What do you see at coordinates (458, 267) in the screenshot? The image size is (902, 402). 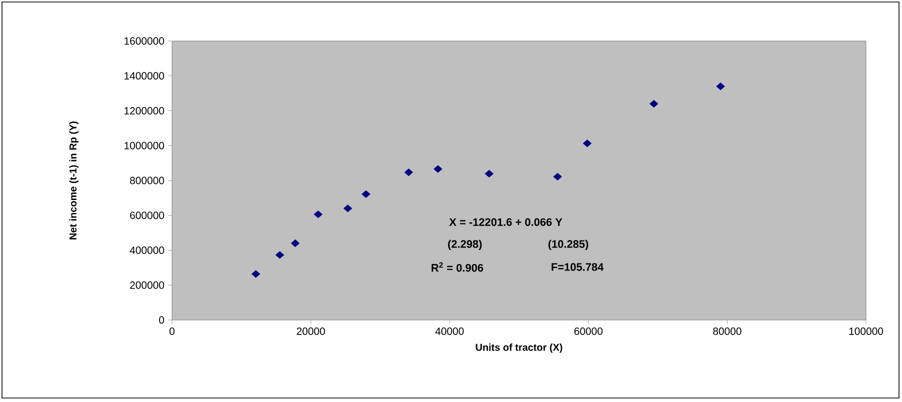 I see `annotation: R$^{2}$ = 0.906` at bounding box center [458, 267].